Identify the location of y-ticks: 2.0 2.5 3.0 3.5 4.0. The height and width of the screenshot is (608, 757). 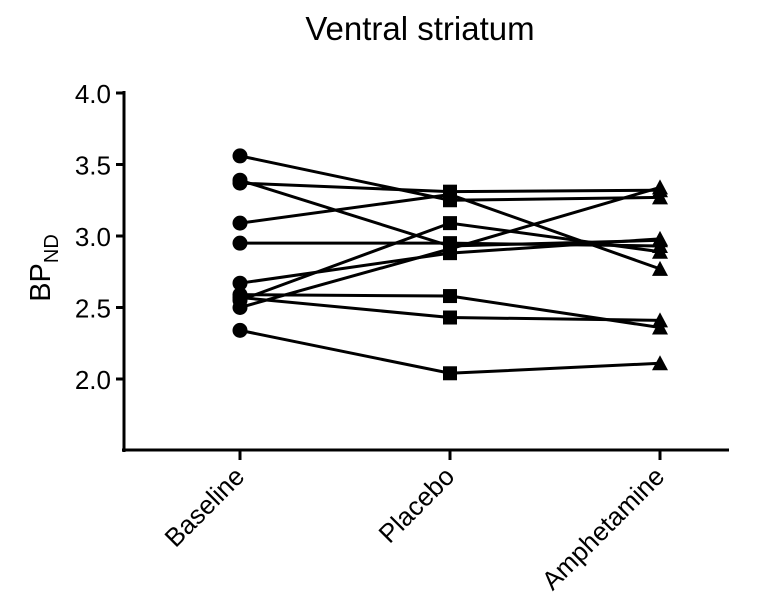
(99, 237).